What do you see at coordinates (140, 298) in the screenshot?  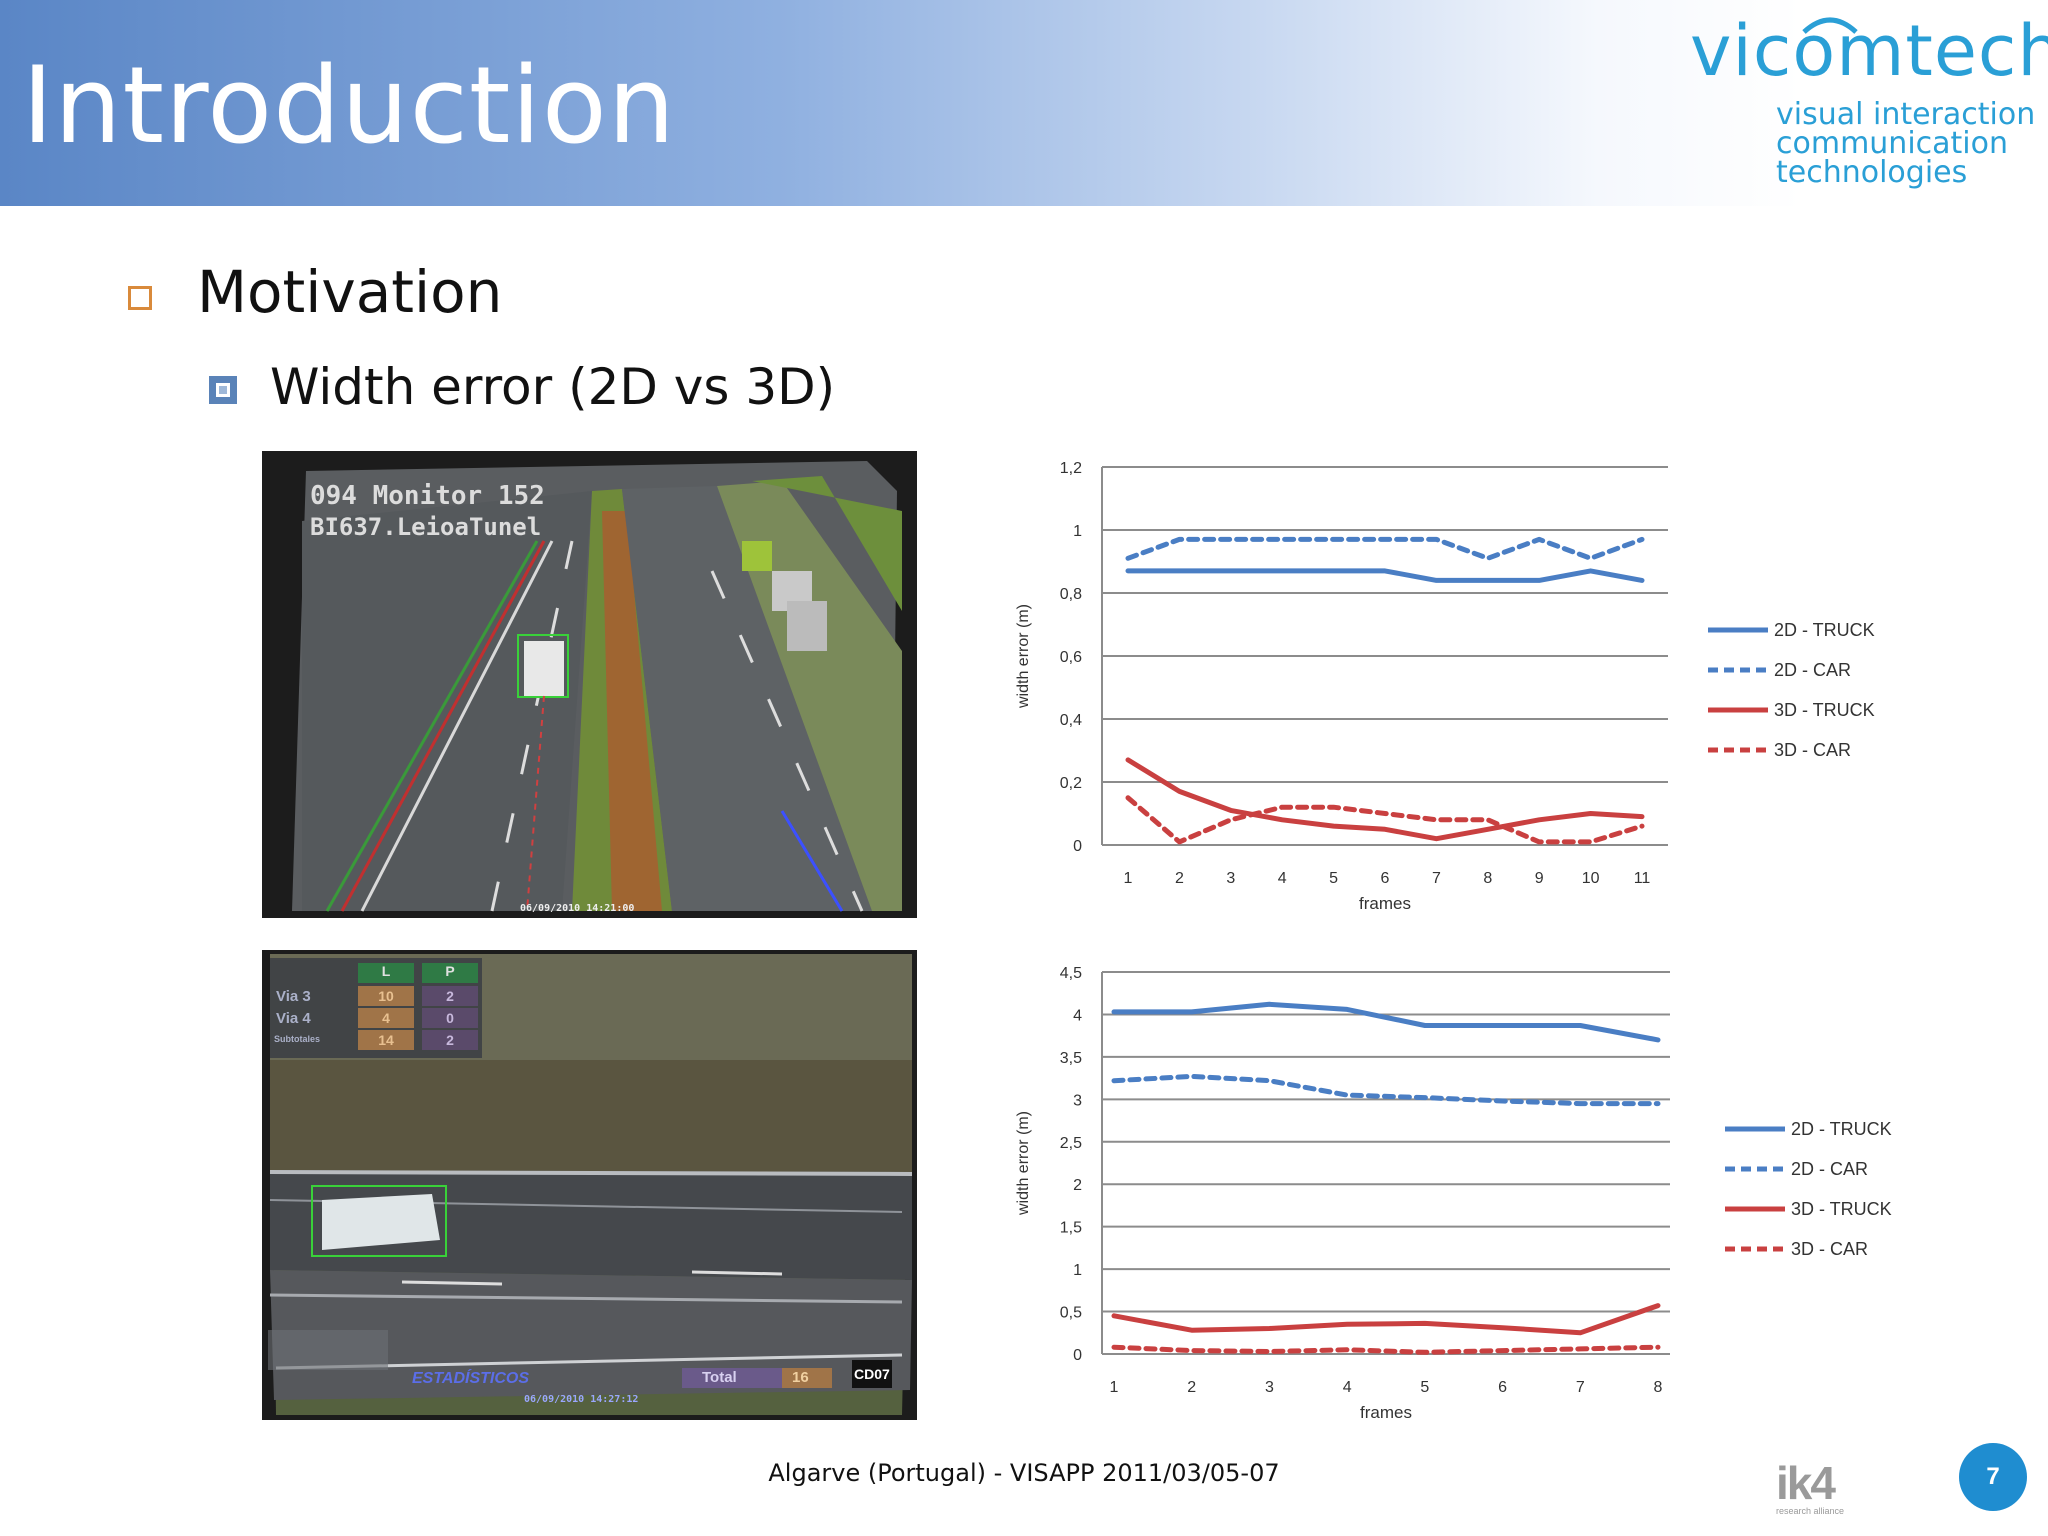 I see `bullet-square-icon` at bounding box center [140, 298].